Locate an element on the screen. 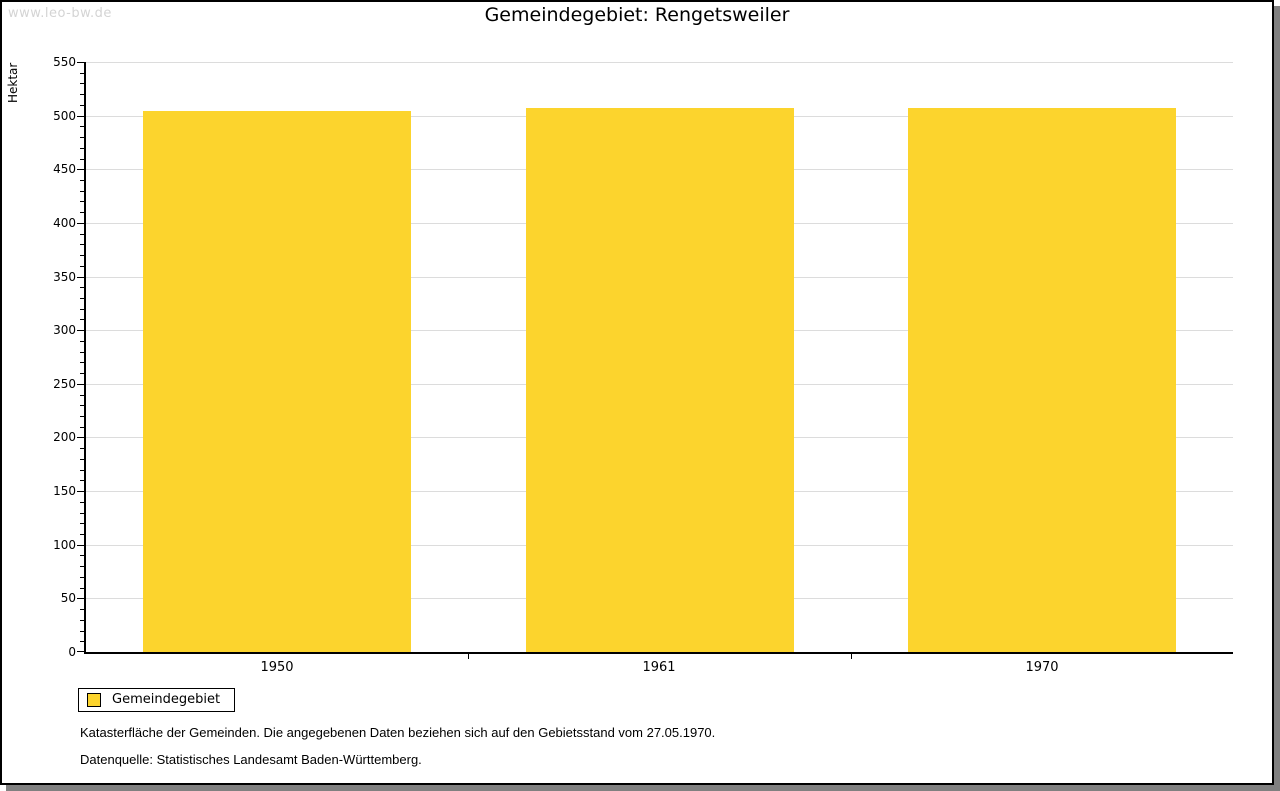 The width and height of the screenshot is (1280, 791). y-tick-label: 250 is located at coordinates (64, 383).